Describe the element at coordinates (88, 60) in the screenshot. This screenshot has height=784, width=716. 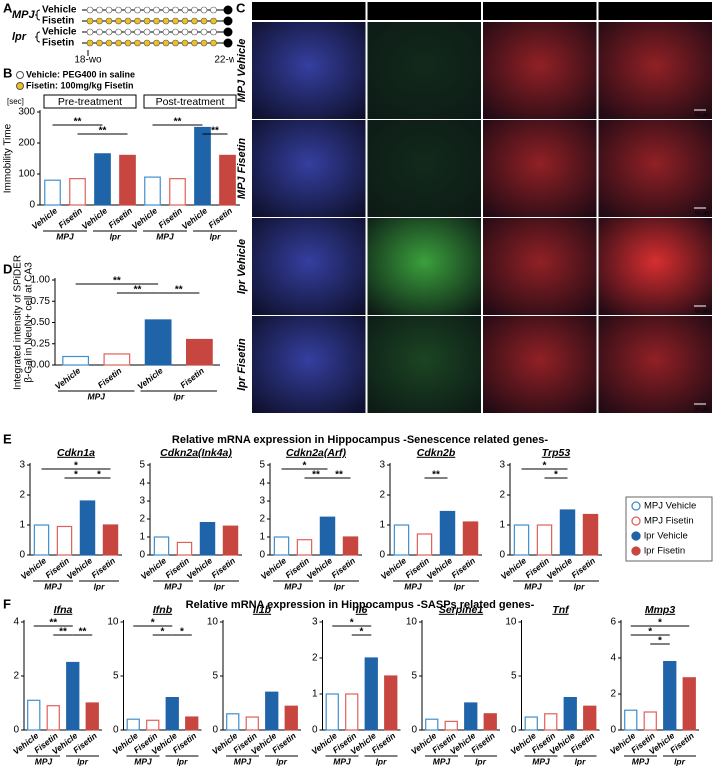
I see `time-label: 18-wo` at that location.